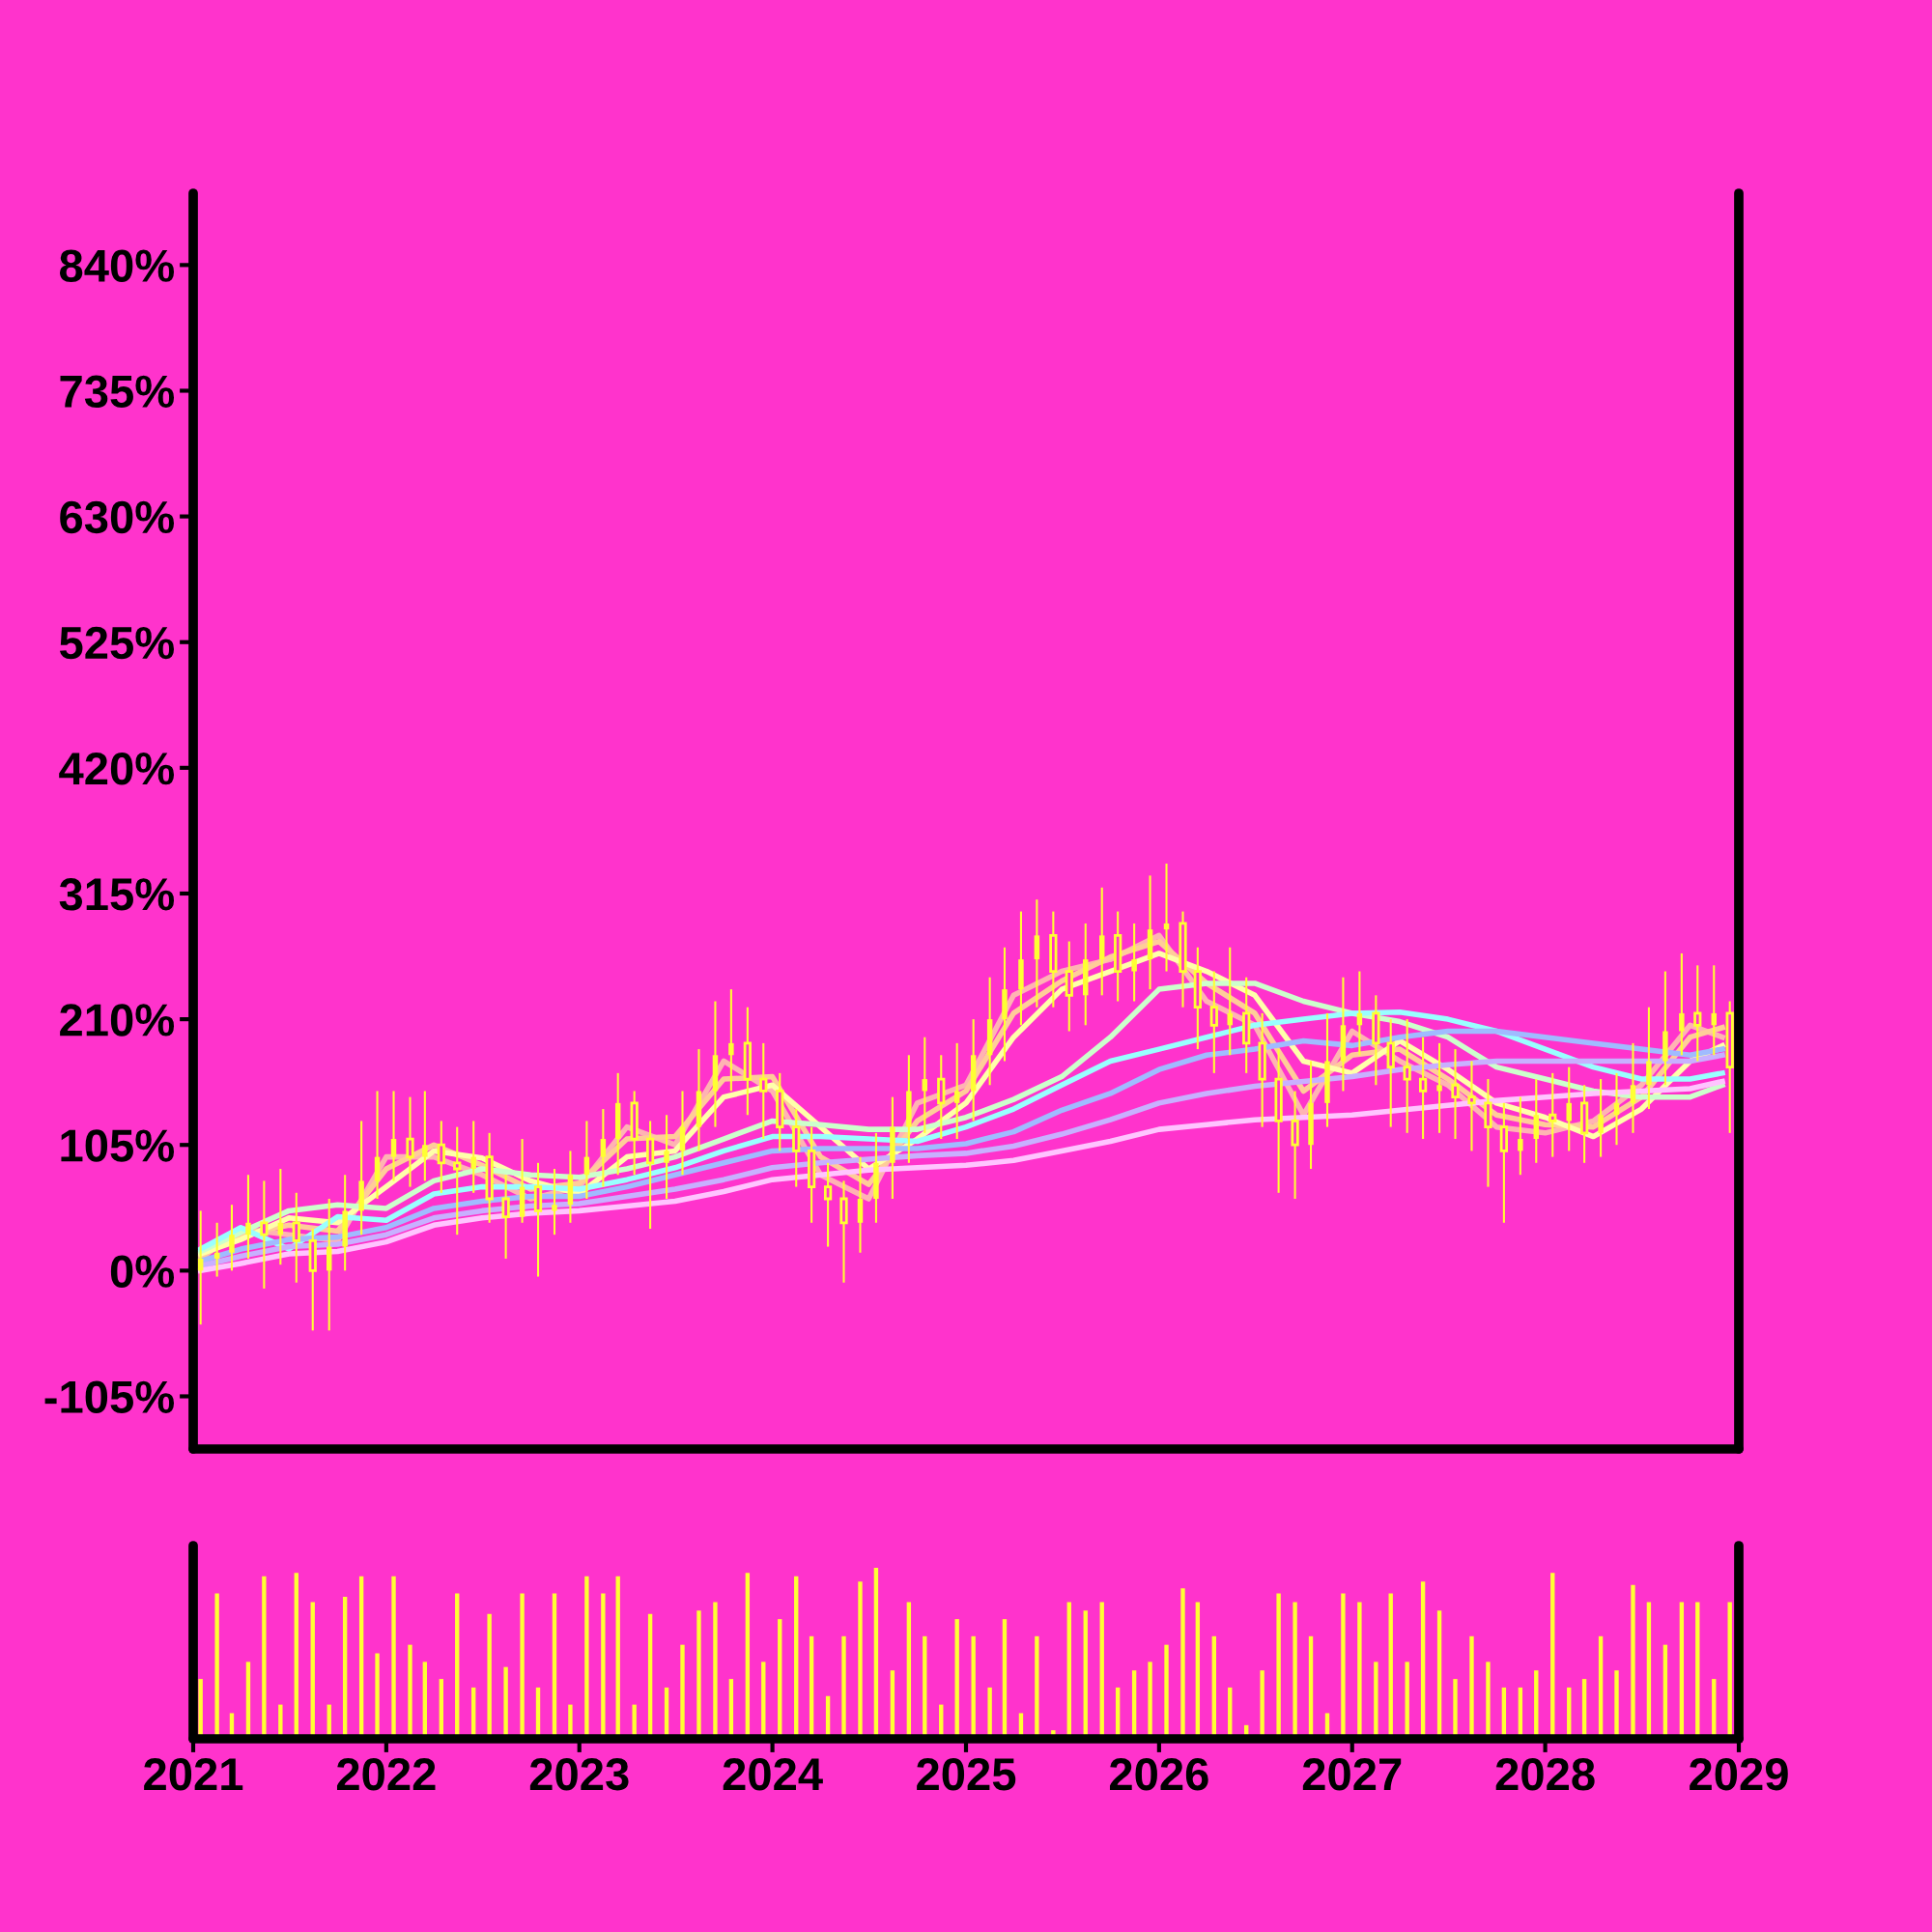 This screenshot has width=1932, height=1932. What do you see at coordinates (117, 894) in the screenshot?
I see `y-tick-label: 315%` at bounding box center [117, 894].